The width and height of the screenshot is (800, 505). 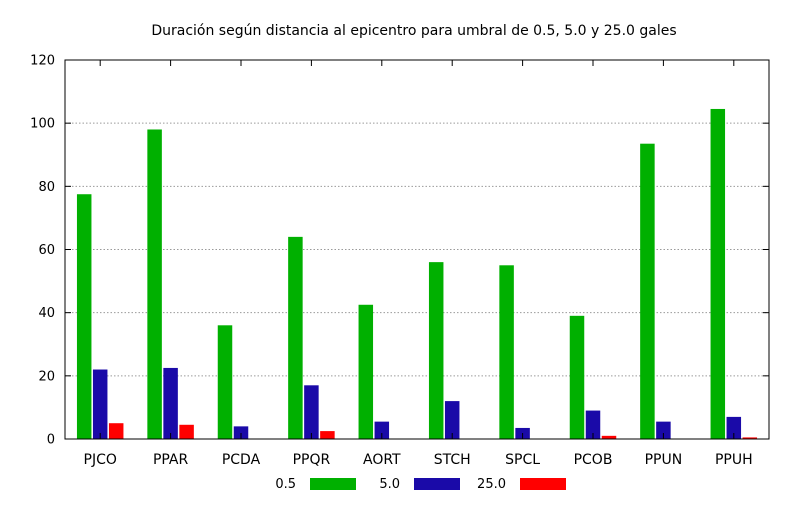 I want to click on x-category-label: AORT, so click(x=382, y=460).